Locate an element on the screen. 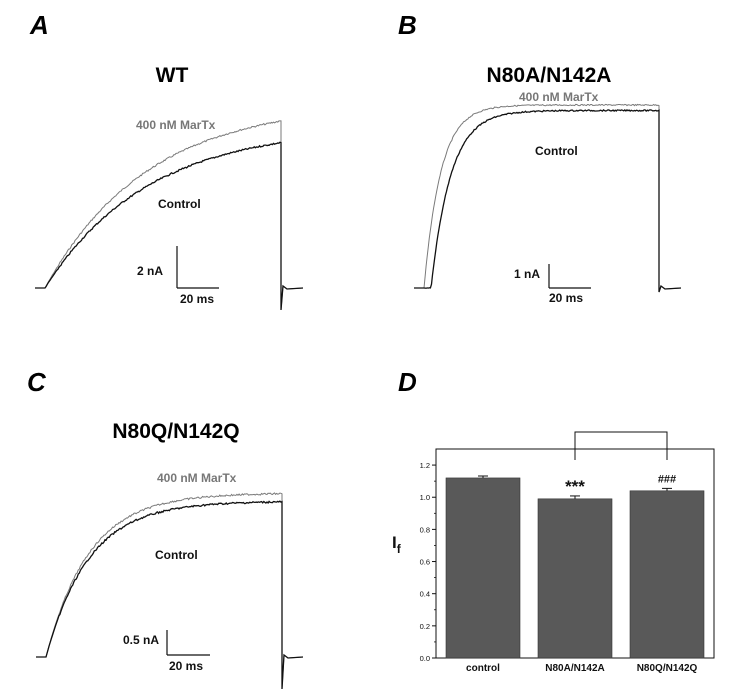 This screenshot has width=733, height=693. scalebar-b-ylabel: 1 nA is located at coordinates (527, 274).